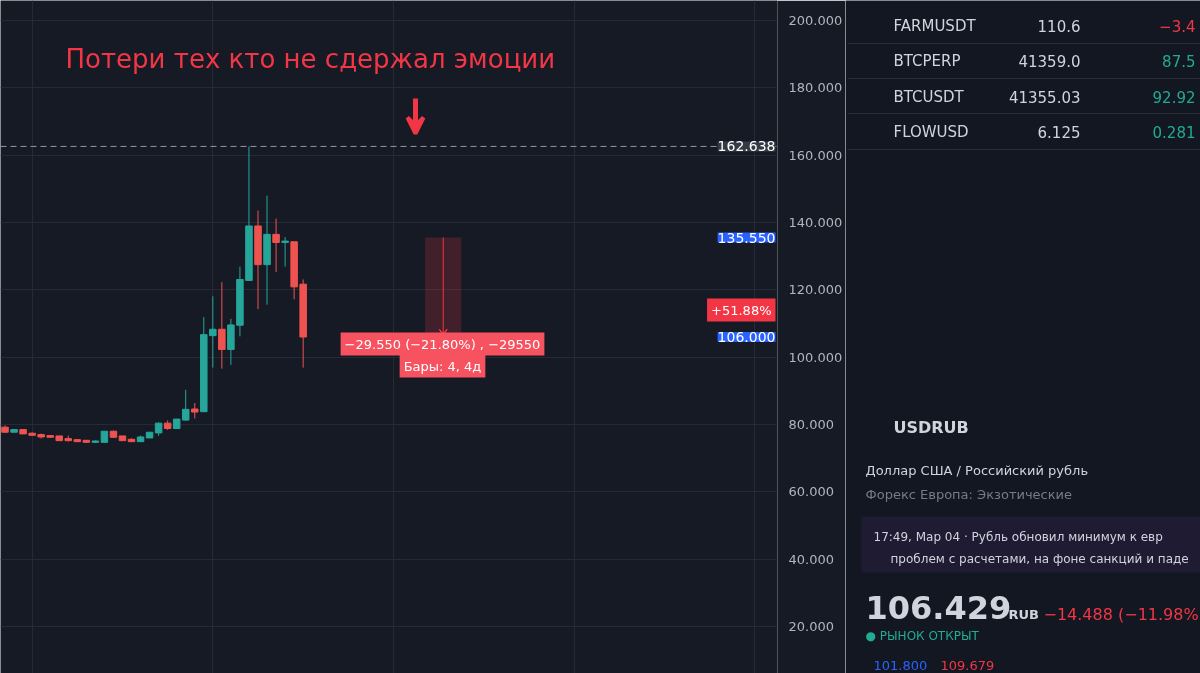 This screenshot has height=673, width=1200. Describe the element at coordinates (815, 290) in the screenshot. I see `y-tick-label: 120.000` at that location.